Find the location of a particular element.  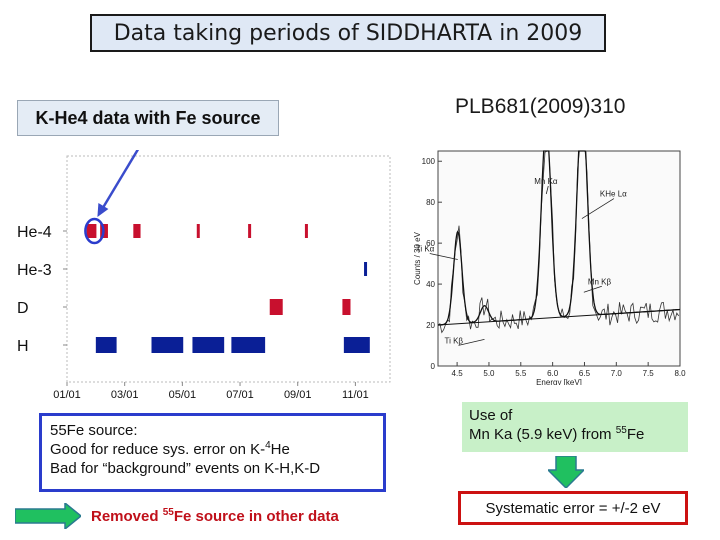

y-tick-label: 40 is located at coordinates (430, 284).